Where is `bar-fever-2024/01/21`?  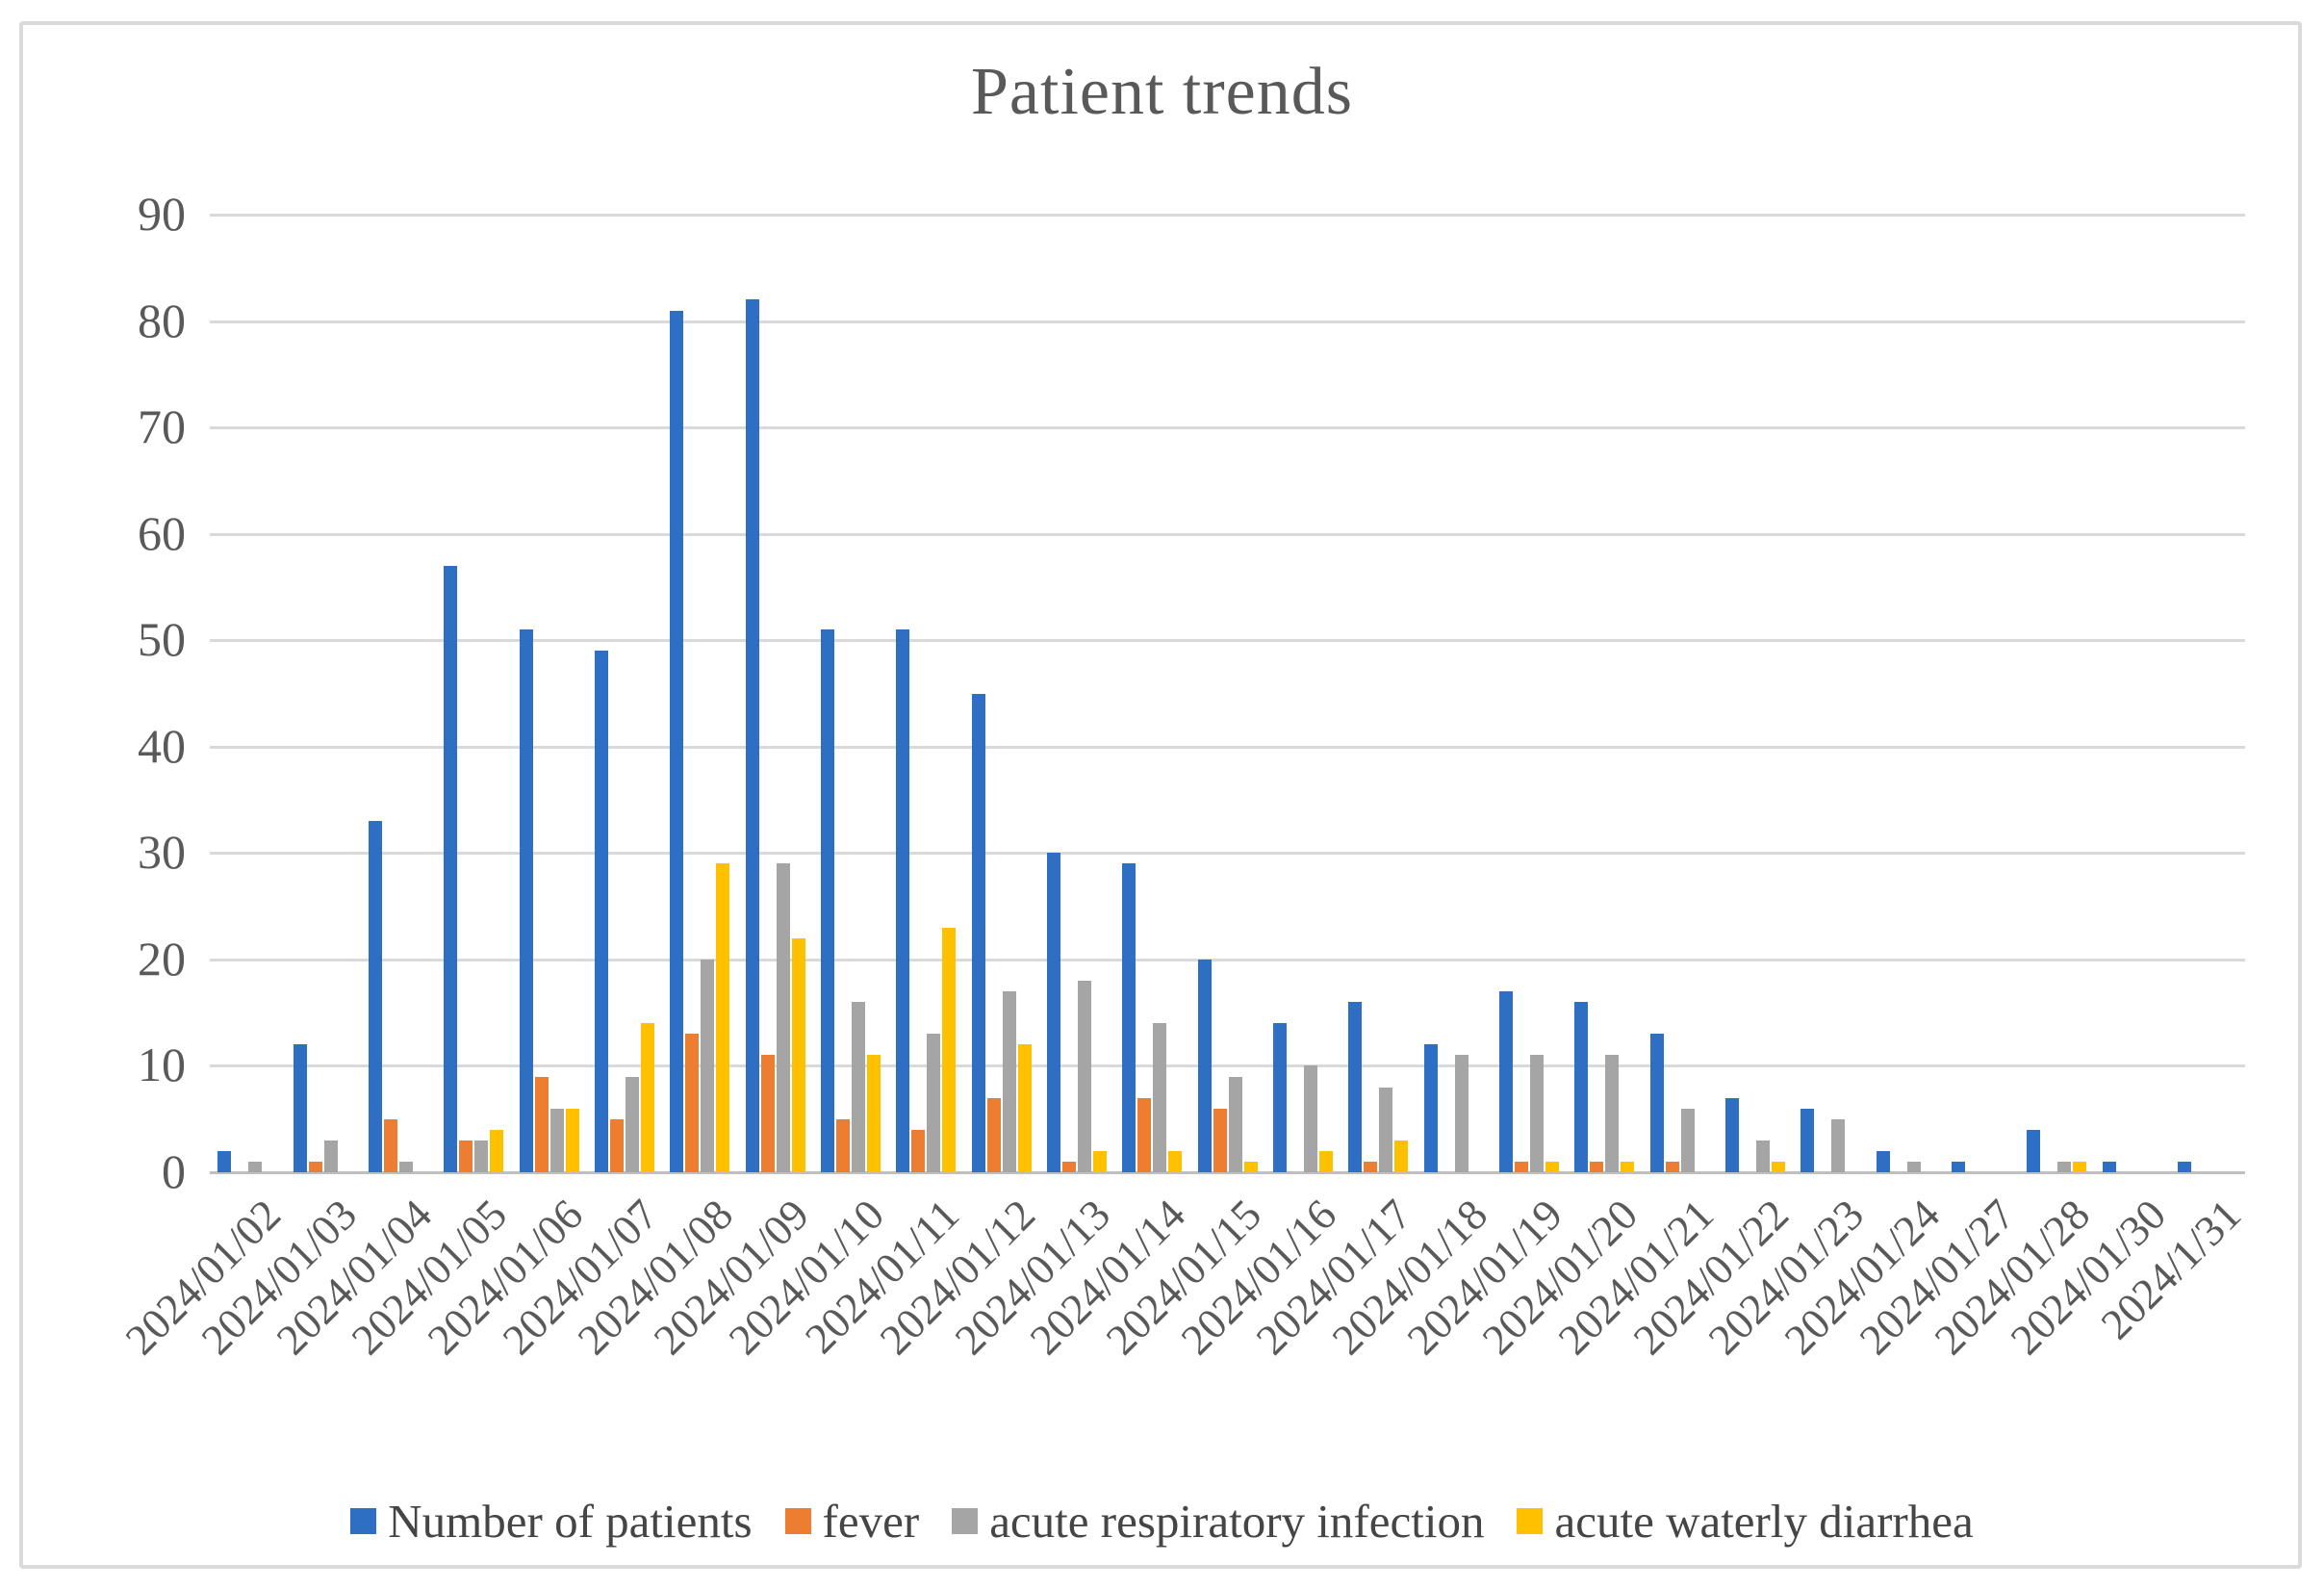
bar-fever-2024/01/21 is located at coordinates (1672, 1166).